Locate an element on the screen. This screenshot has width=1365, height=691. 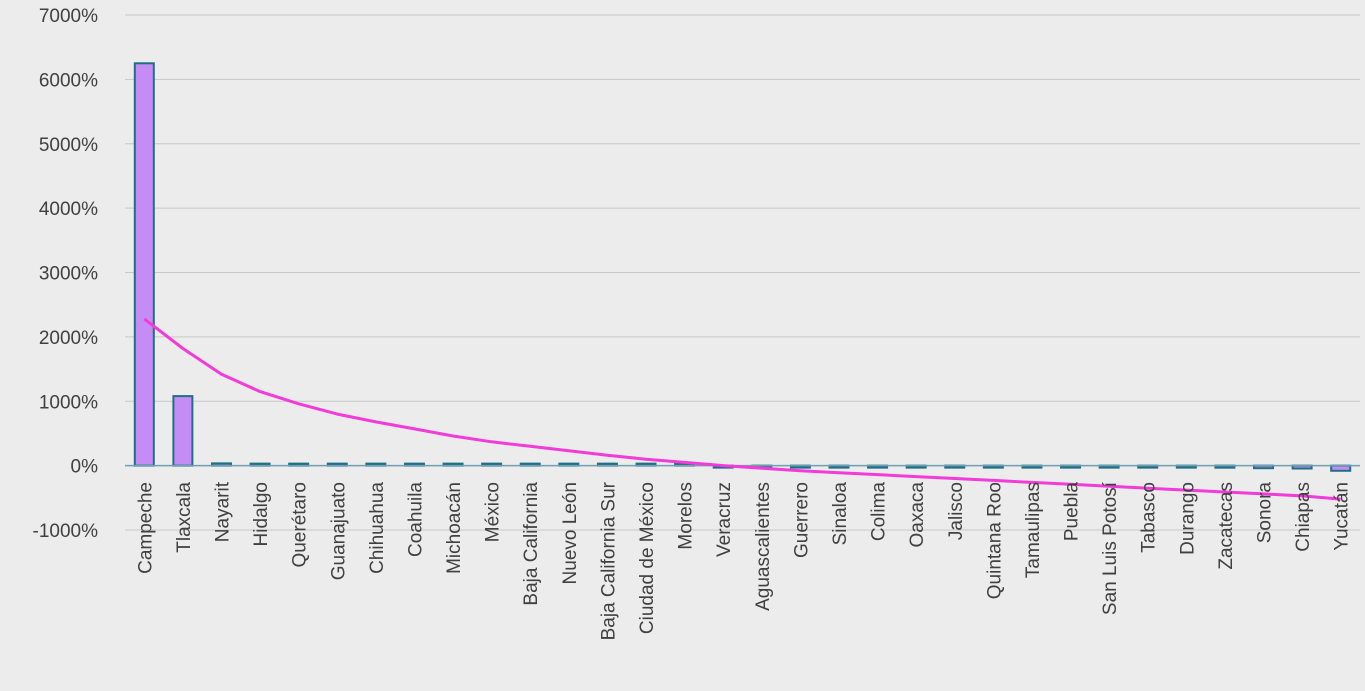
x-category-label: Quintana Roo is located at coordinates (994, 540).